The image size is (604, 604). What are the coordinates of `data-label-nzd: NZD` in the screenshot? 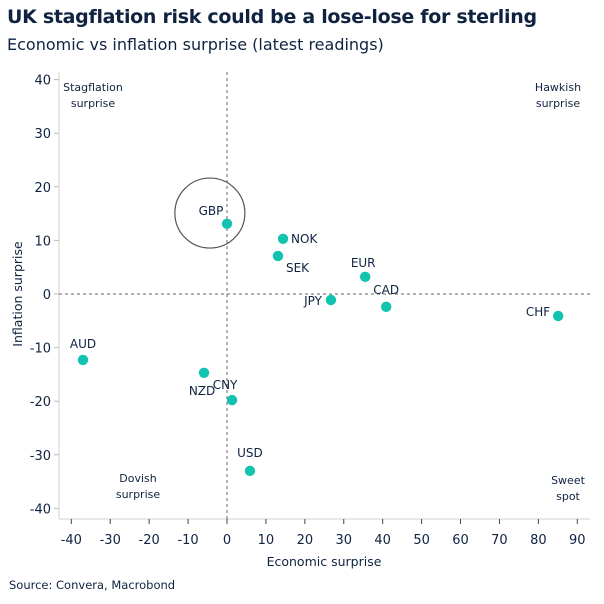 It's located at (202, 391).